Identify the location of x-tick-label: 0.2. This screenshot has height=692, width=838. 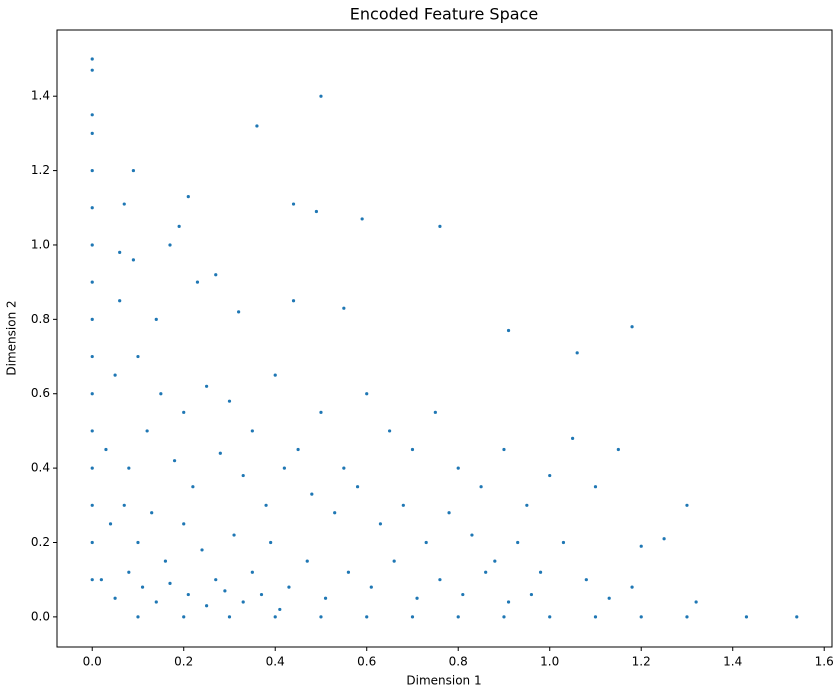
(183, 662).